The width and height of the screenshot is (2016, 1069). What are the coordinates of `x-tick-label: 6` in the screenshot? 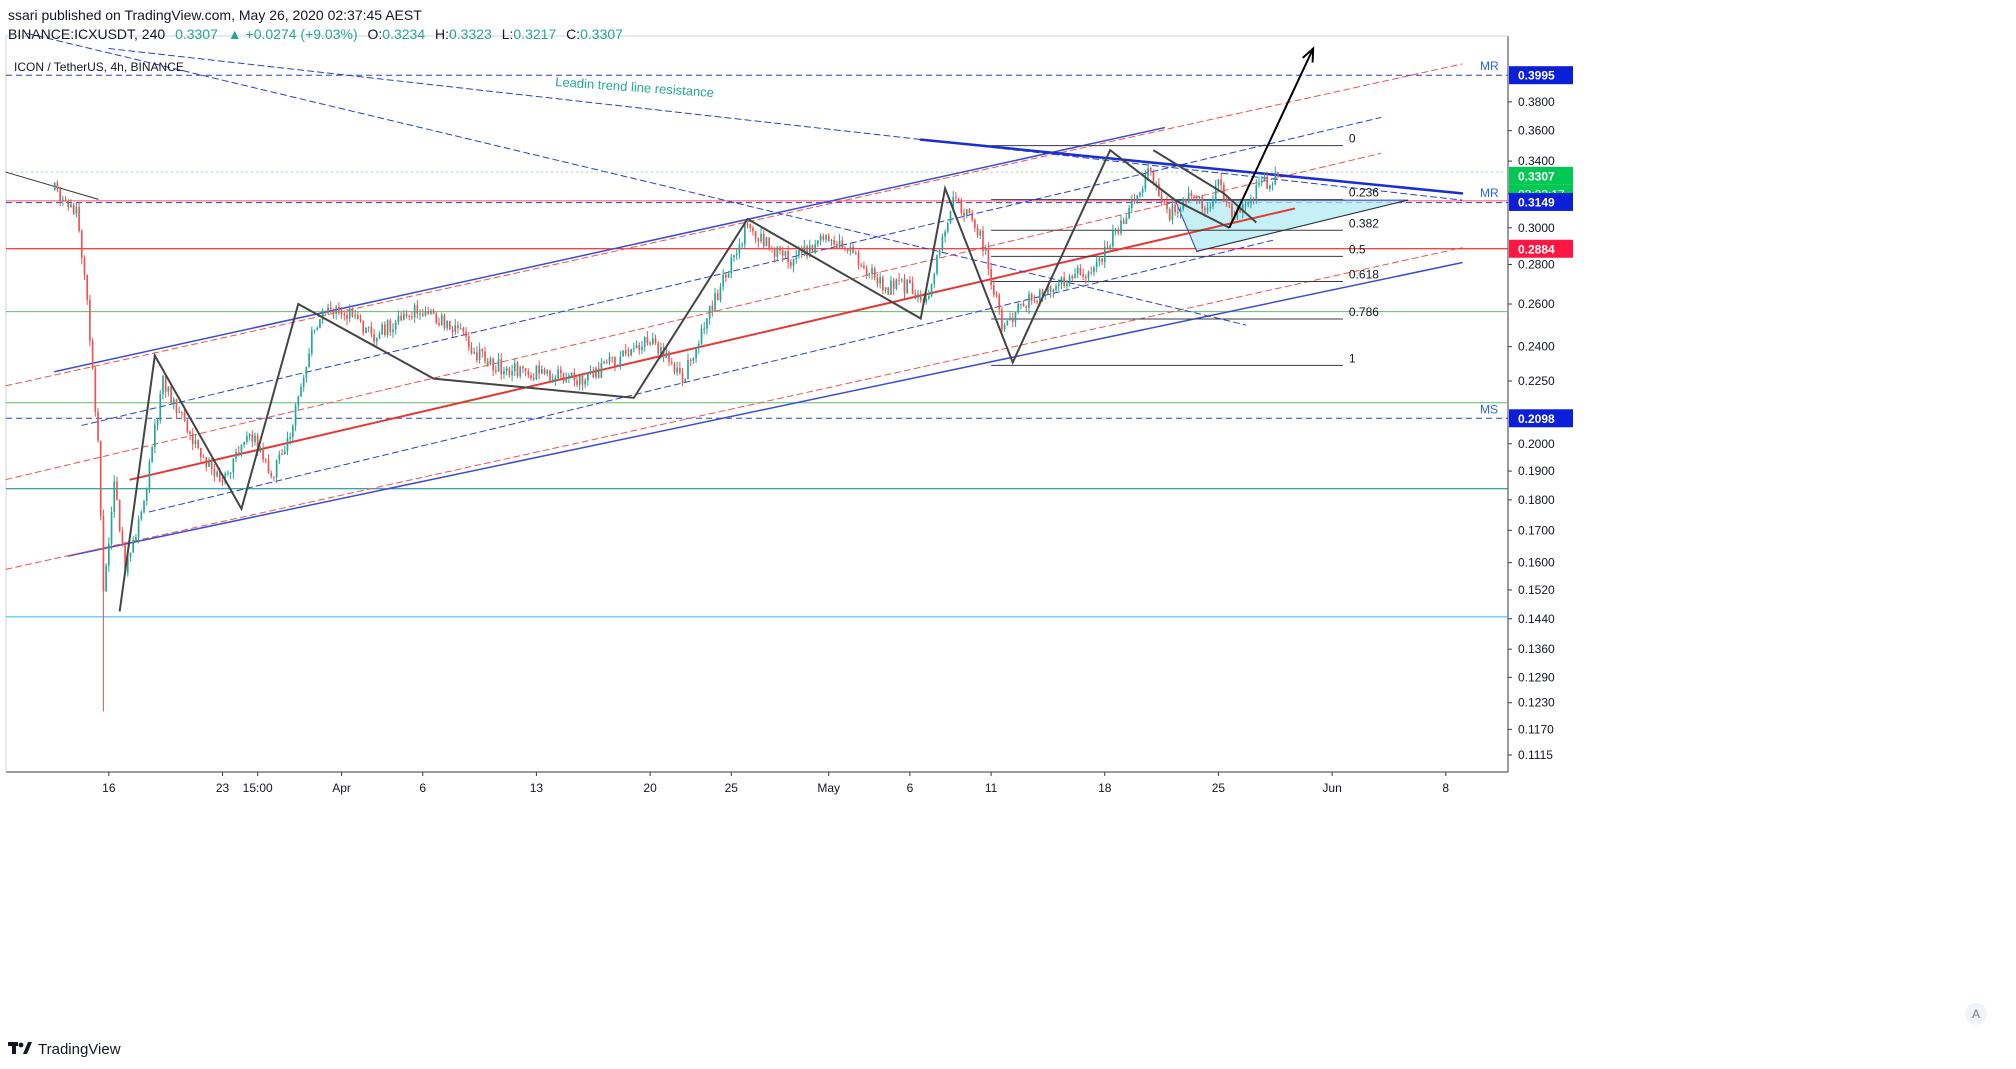 It's located at (910, 788).